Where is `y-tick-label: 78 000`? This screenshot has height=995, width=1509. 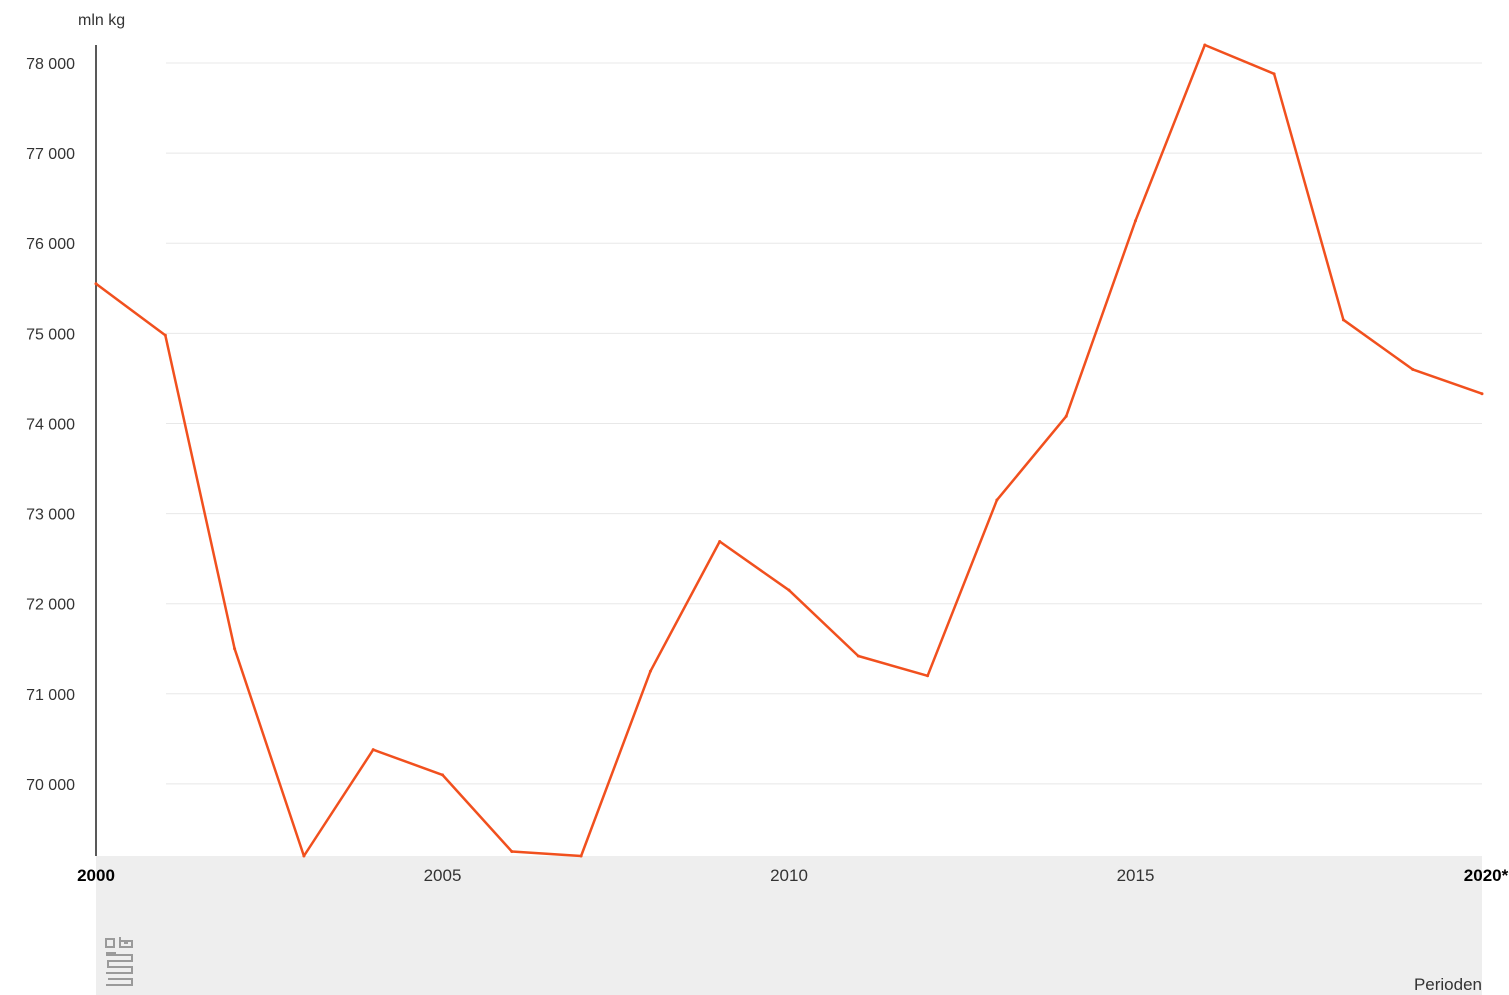
y-tick-label: 78 000 is located at coordinates (50, 64).